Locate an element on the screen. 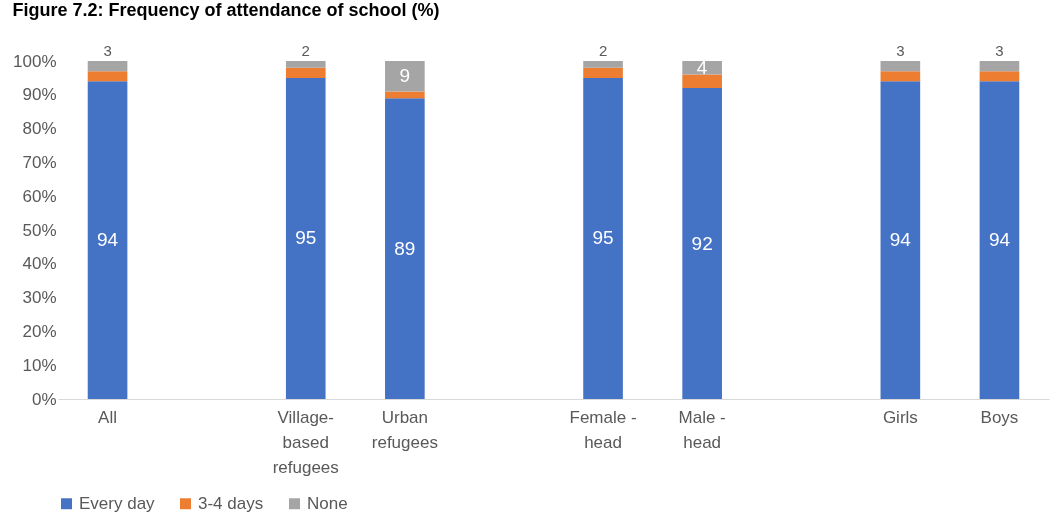 This screenshot has height=523, width=1063. x-tick-label: Male - head is located at coordinates (702, 429).